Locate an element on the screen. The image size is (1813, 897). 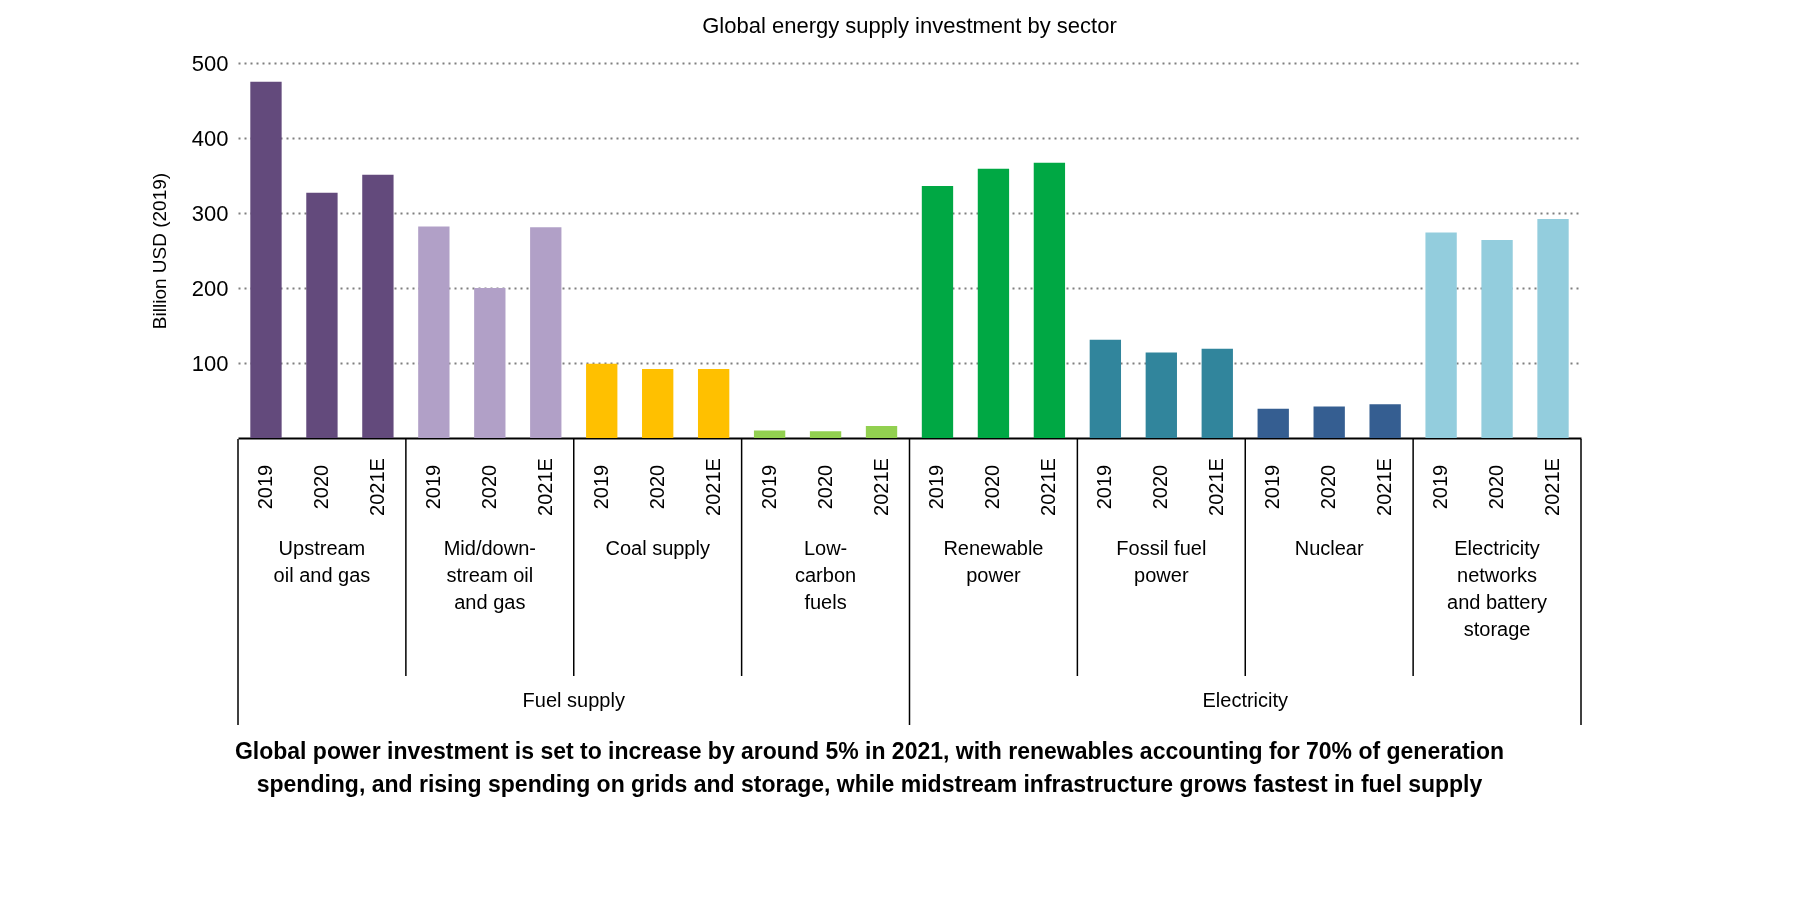
y-tick-label: 300 is located at coordinates (210, 213).